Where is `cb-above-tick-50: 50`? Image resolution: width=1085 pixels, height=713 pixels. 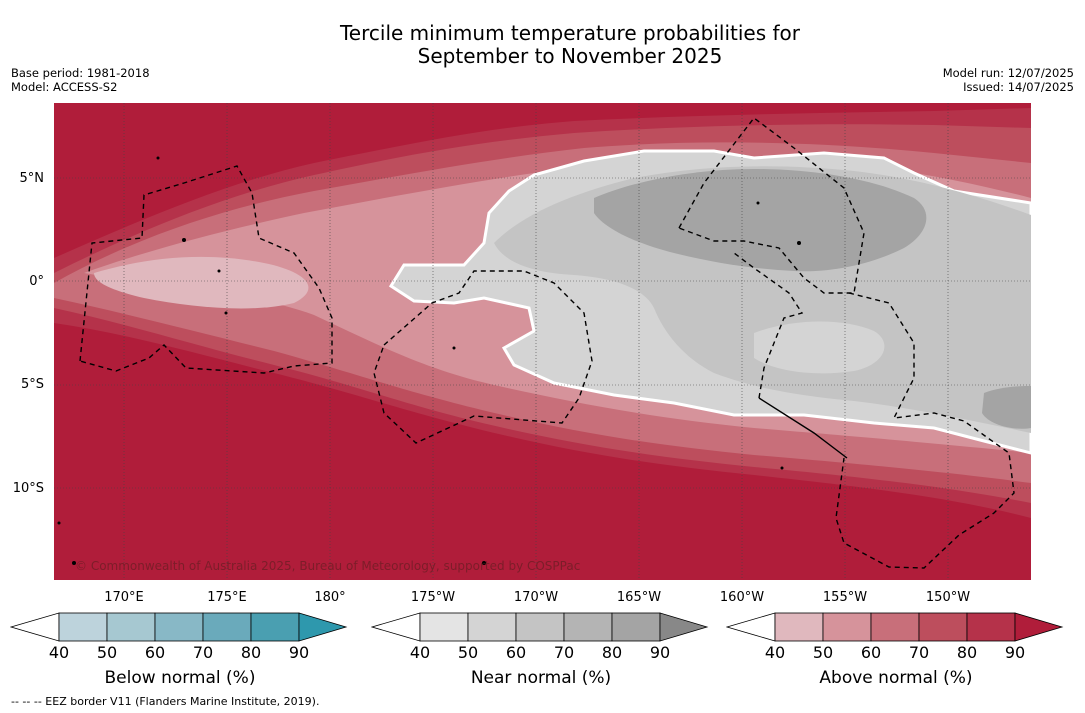
cb-above-tick-50: 50 is located at coordinates (823, 652).